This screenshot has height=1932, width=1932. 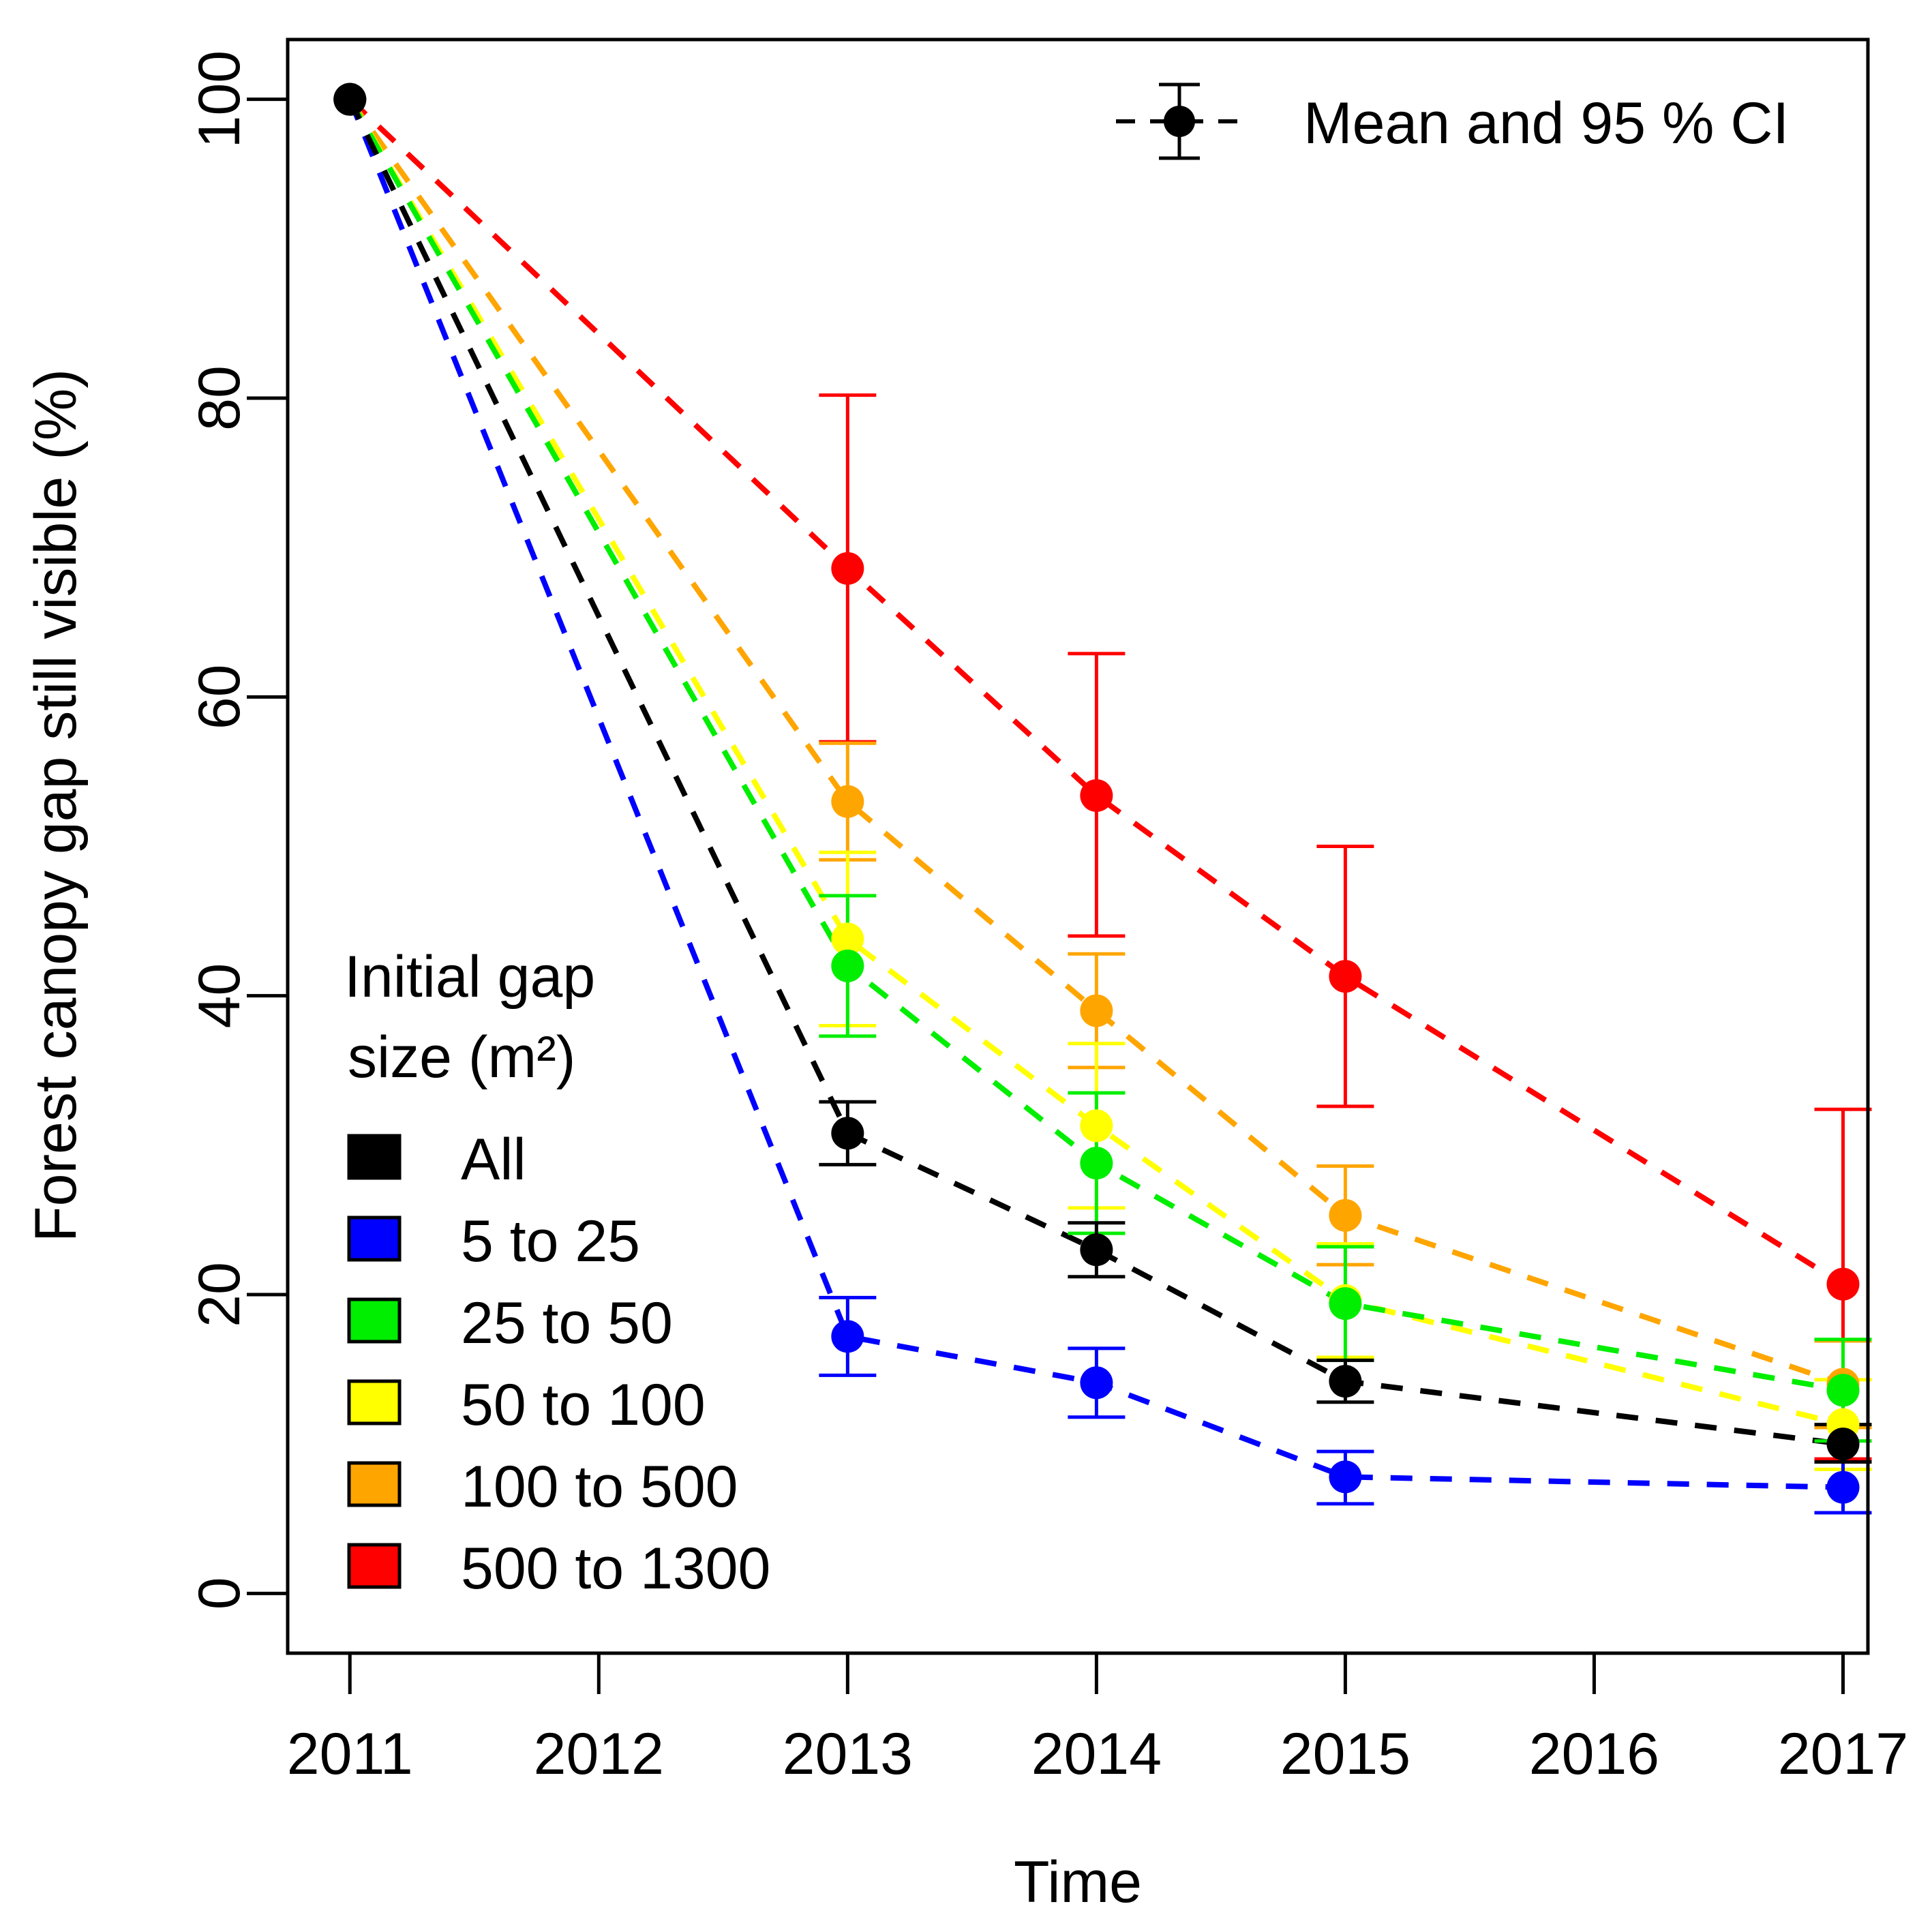 I want to click on y-tick-label-100: 100, so click(x=220, y=99).